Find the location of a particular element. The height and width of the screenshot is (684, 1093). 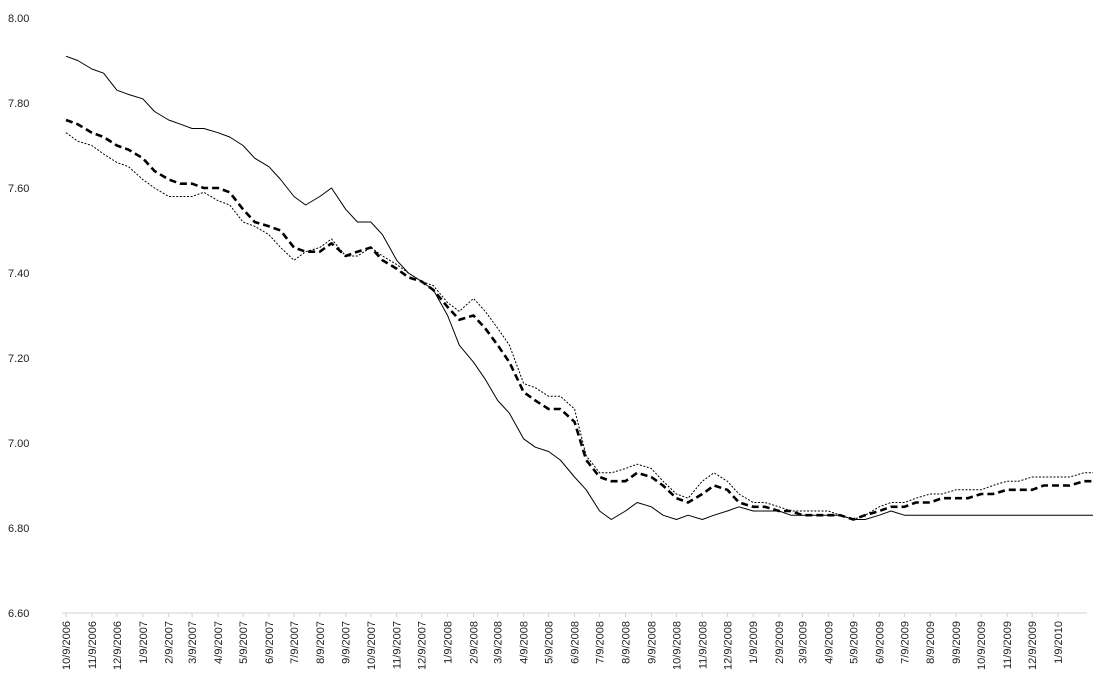

x-tick-label: 8/9/2009 is located at coordinates (931, 642).